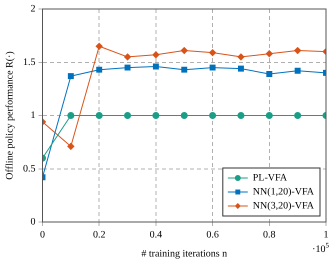 This screenshot has width=333, height=268. What do you see at coordinates (42, 235) in the screenshot?
I see `x-tick-label: 0` at bounding box center [42, 235].